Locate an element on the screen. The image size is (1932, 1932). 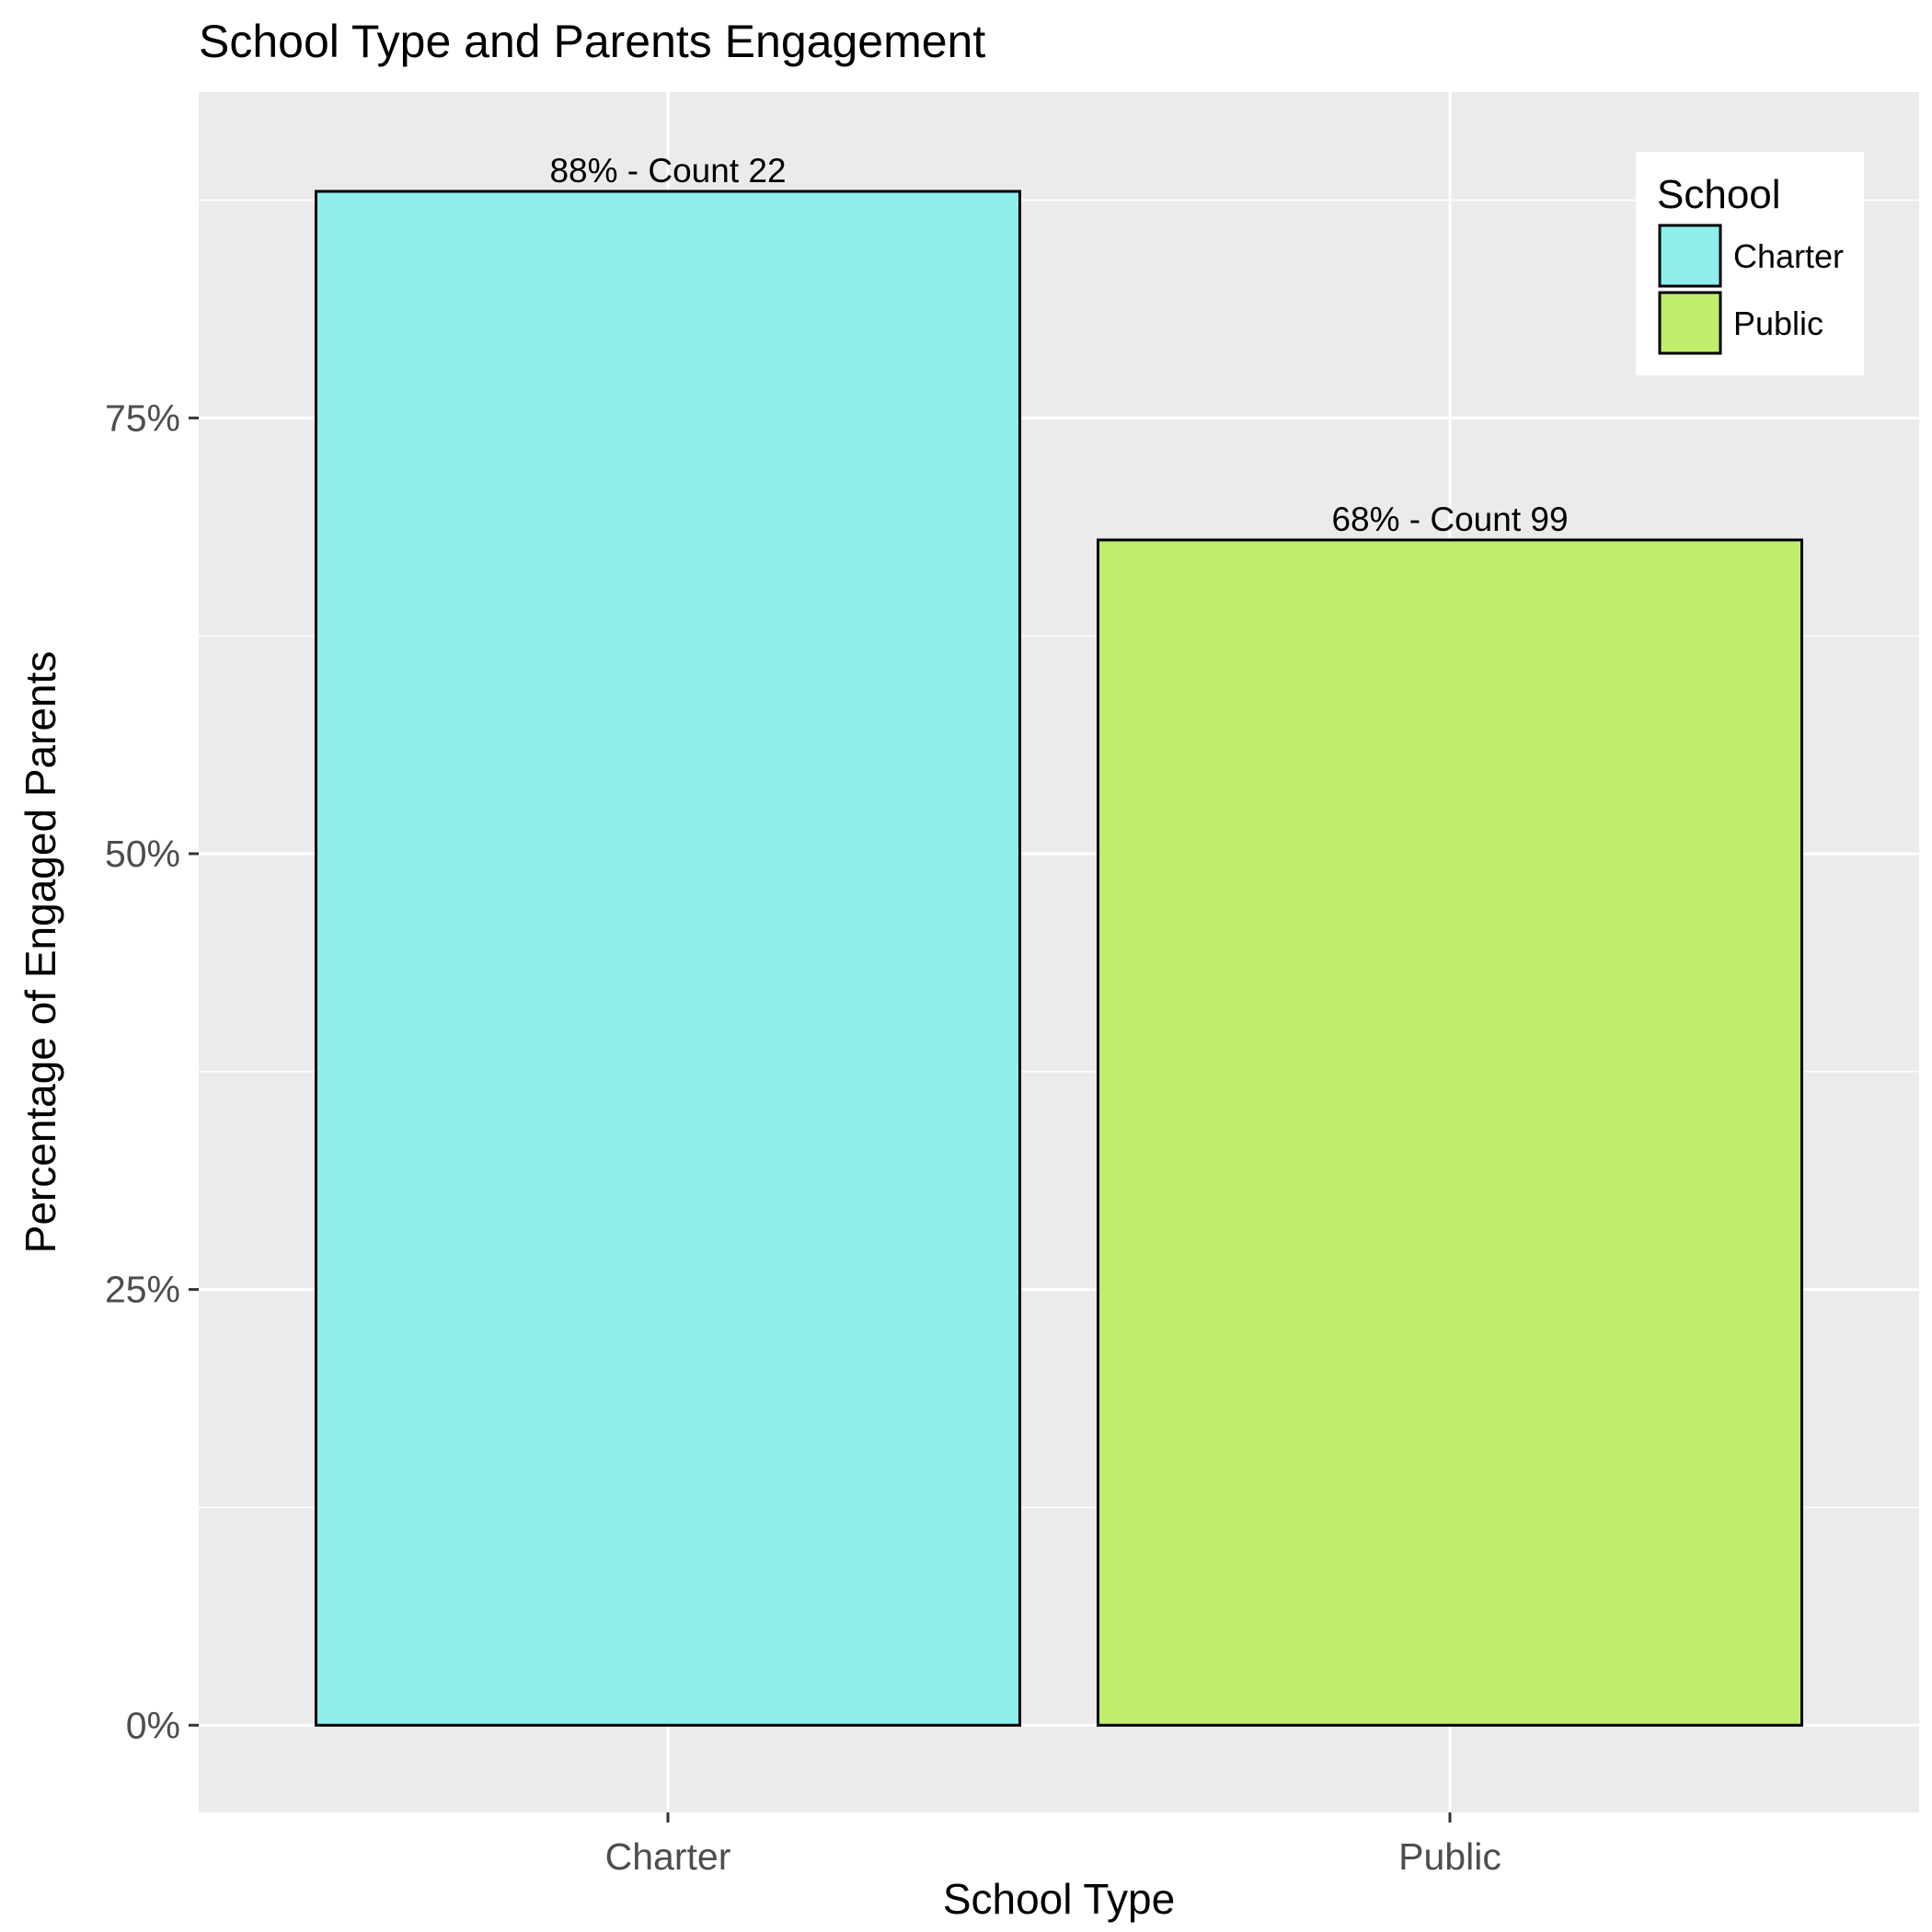
data-label-public: 68% - Count 99 is located at coordinates (1449, 519).